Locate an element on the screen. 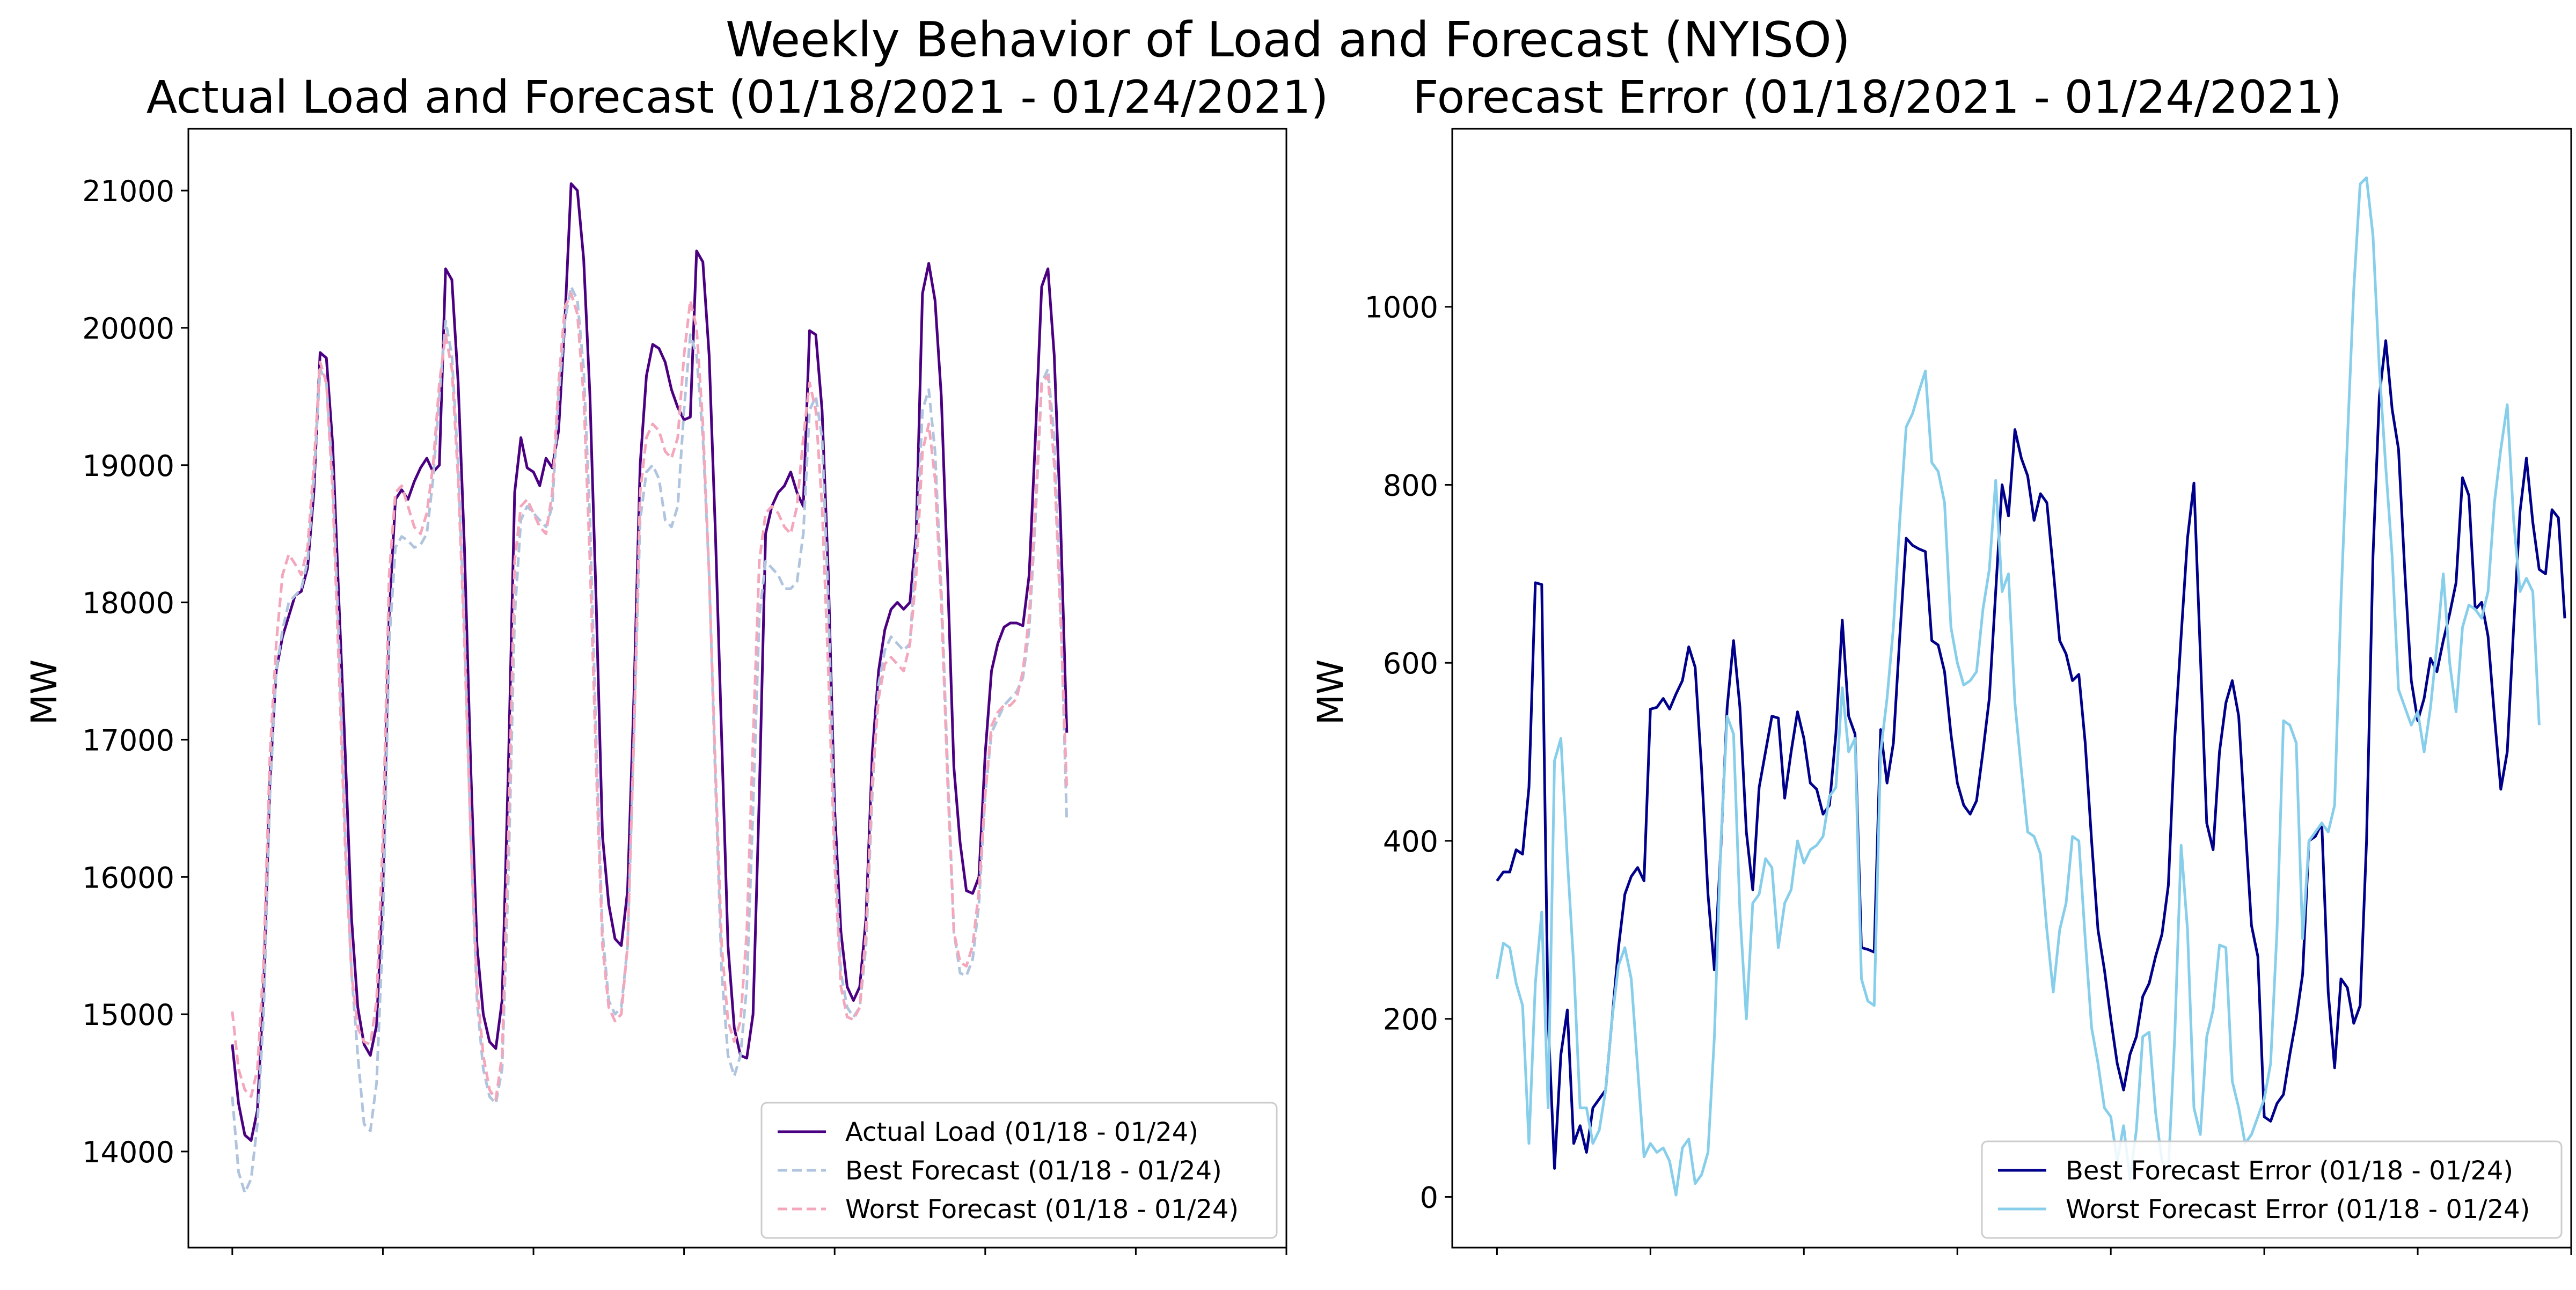 The image size is (2576, 1290). y-tick-label: 0 is located at coordinates (1429, 1197).